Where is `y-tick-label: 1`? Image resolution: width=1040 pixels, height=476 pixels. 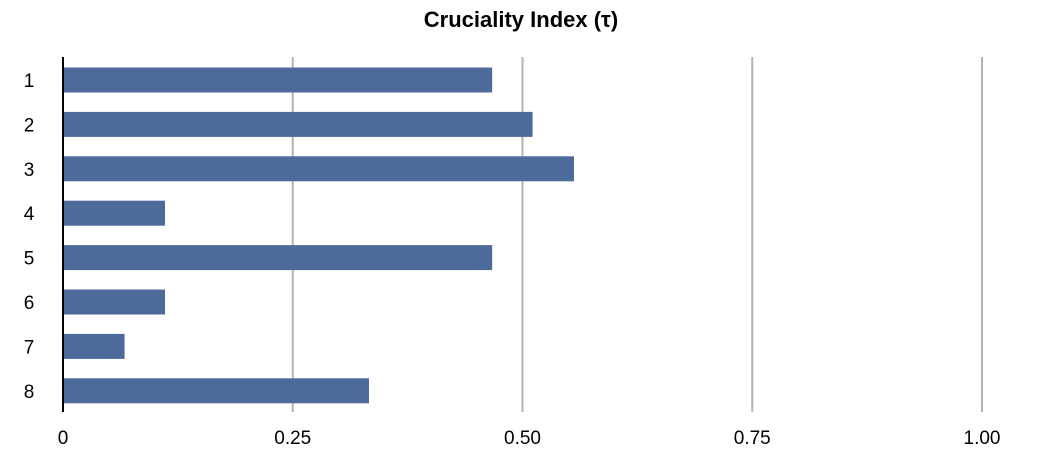
y-tick-label: 1 is located at coordinates (29, 81).